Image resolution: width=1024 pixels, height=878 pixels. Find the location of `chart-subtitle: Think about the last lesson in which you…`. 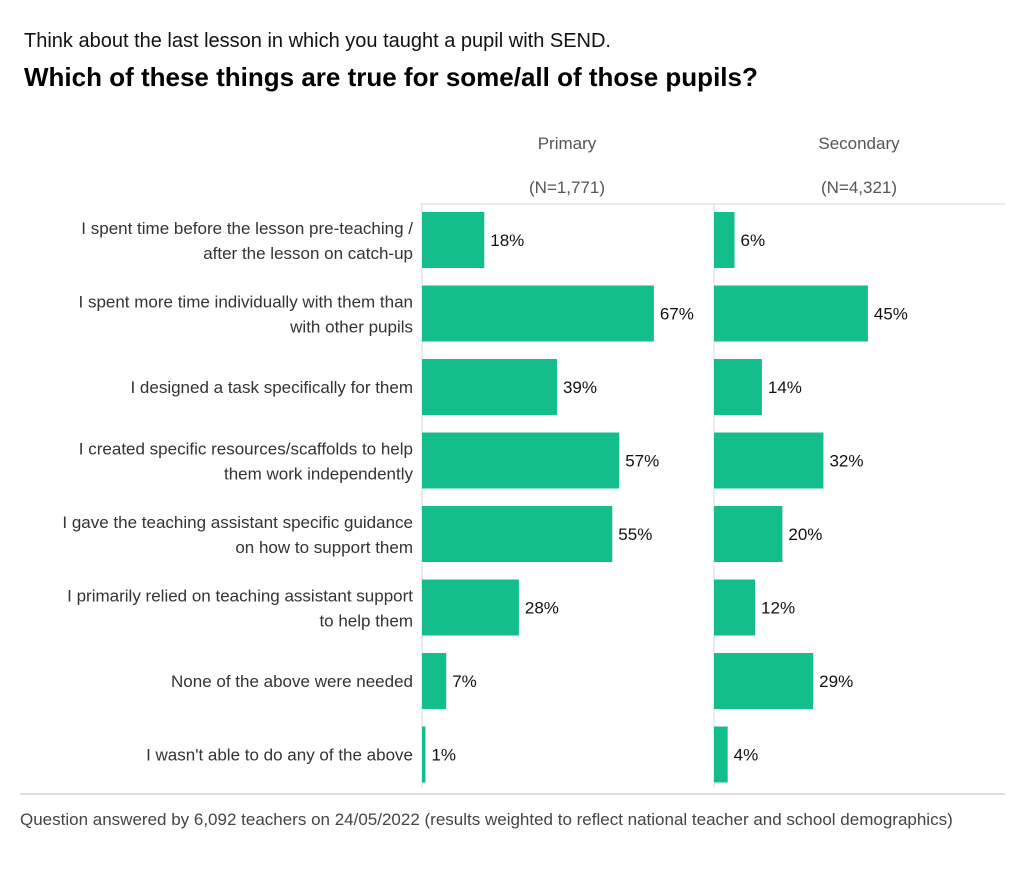

chart-subtitle: Think about the last lesson in which you… is located at coordinates (317, 41).